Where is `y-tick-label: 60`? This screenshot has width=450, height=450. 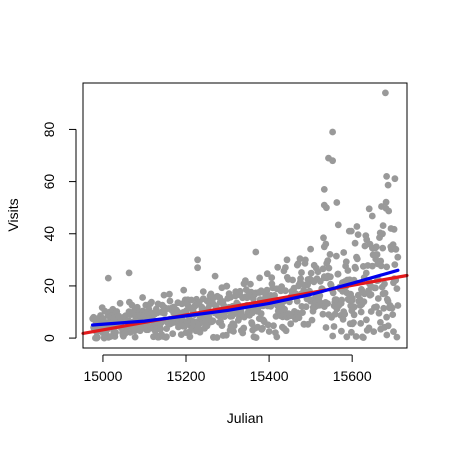 y-tick-label: 60 is located at coordinates (49, 182).